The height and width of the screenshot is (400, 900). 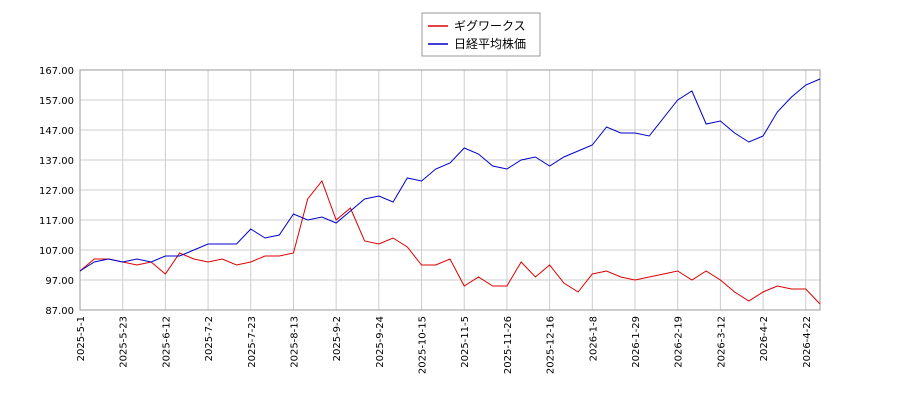 What do you see at coordinates (59, 311) in the screenshot?
I see `y-tick-label: 87.00` at bounding box center [59, 311].